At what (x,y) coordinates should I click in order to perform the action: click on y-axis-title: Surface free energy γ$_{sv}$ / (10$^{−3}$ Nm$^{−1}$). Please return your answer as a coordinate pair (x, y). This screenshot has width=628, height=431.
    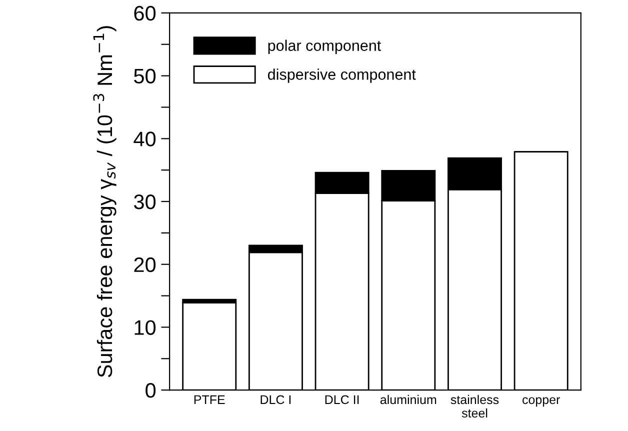
    Looking at the image, I should click on (104, 202).